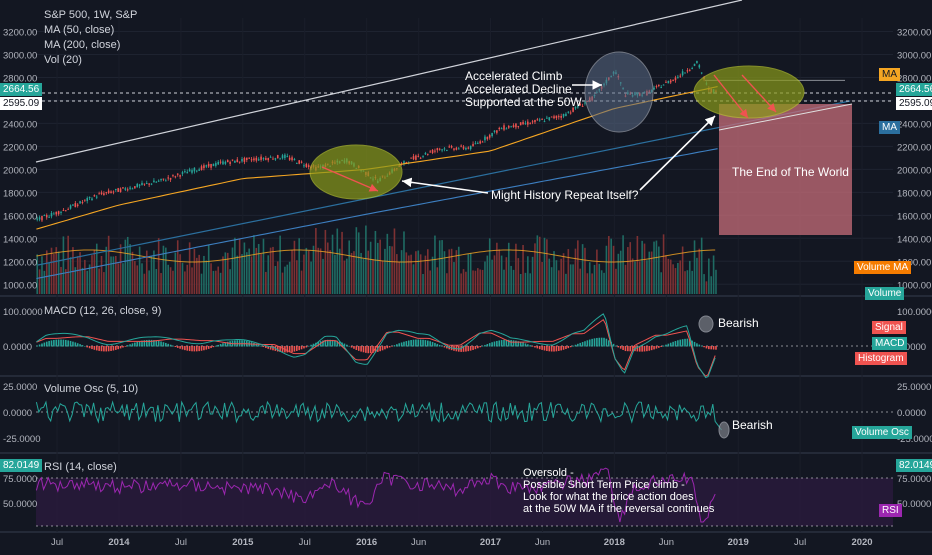 This screenshot has width=932, height=555. Describe the element at coordinates (20, 504) in the screenshot. I see `rsi-tick-label-left: 50.0000` at that location.